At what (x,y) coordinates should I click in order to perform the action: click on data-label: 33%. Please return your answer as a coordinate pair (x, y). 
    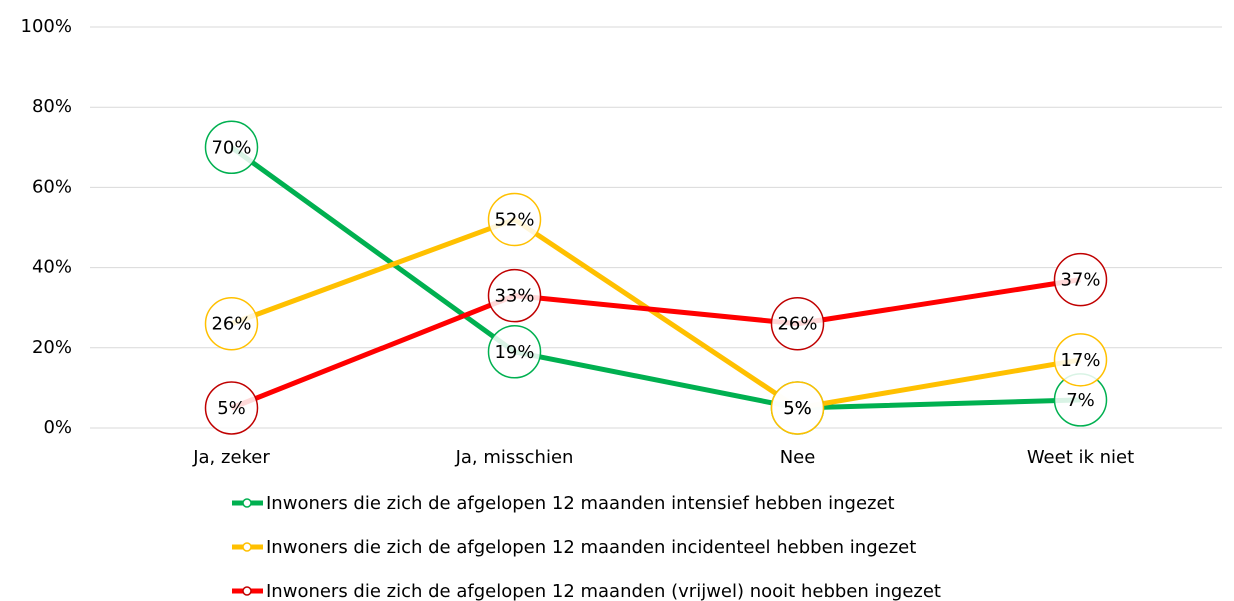
    Looking at the image, I should click on (514, 296).